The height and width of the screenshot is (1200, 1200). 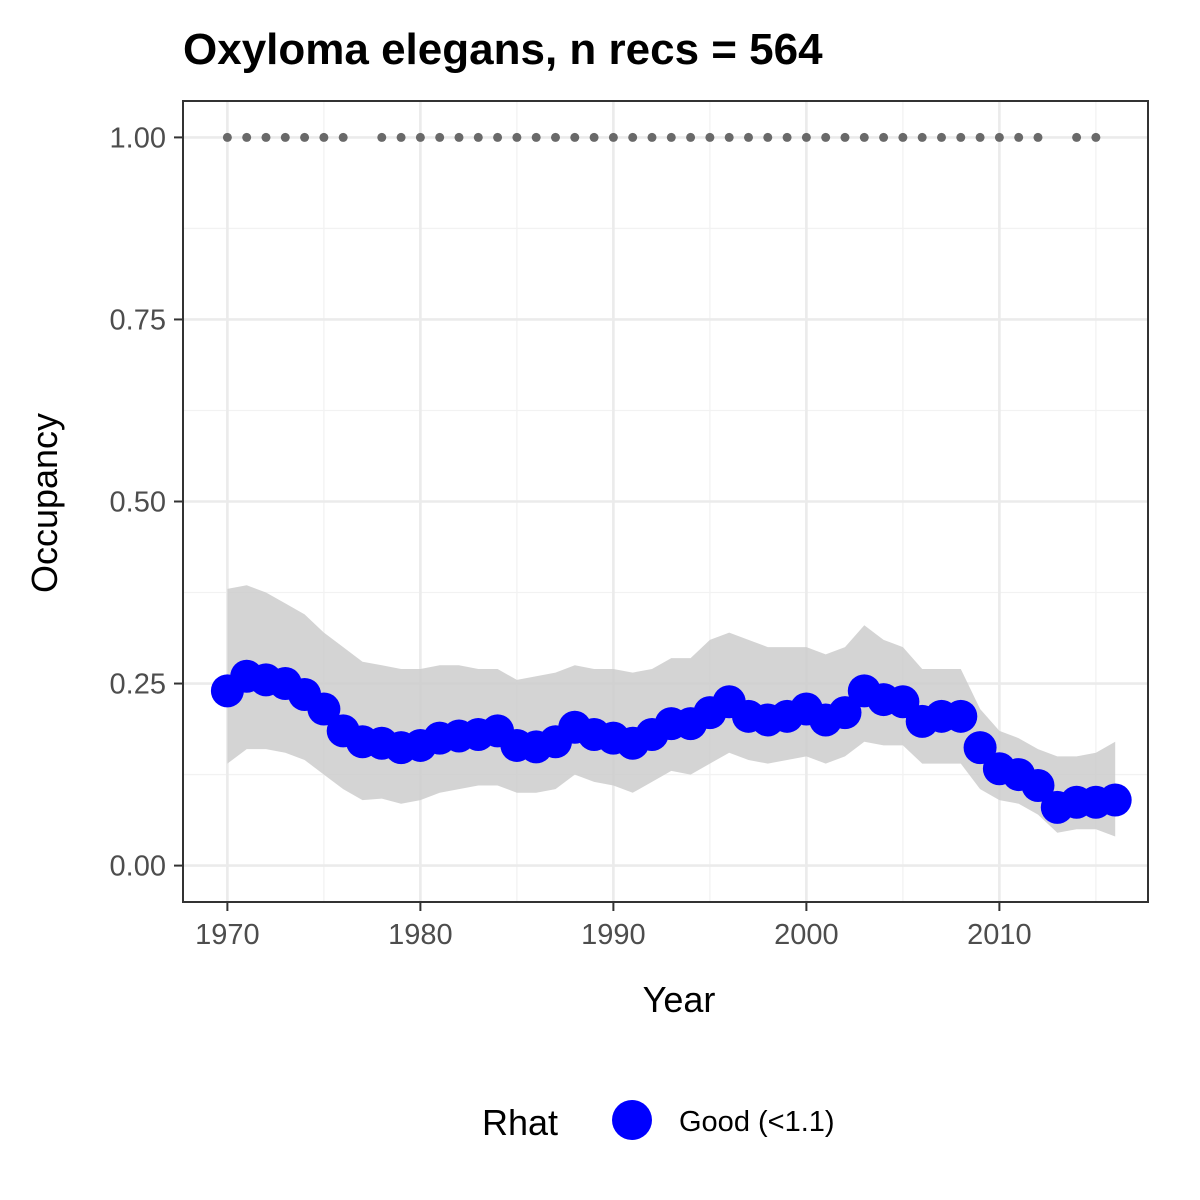 I want to click on x-tick-label: 2010, so click(x=999, y=935).